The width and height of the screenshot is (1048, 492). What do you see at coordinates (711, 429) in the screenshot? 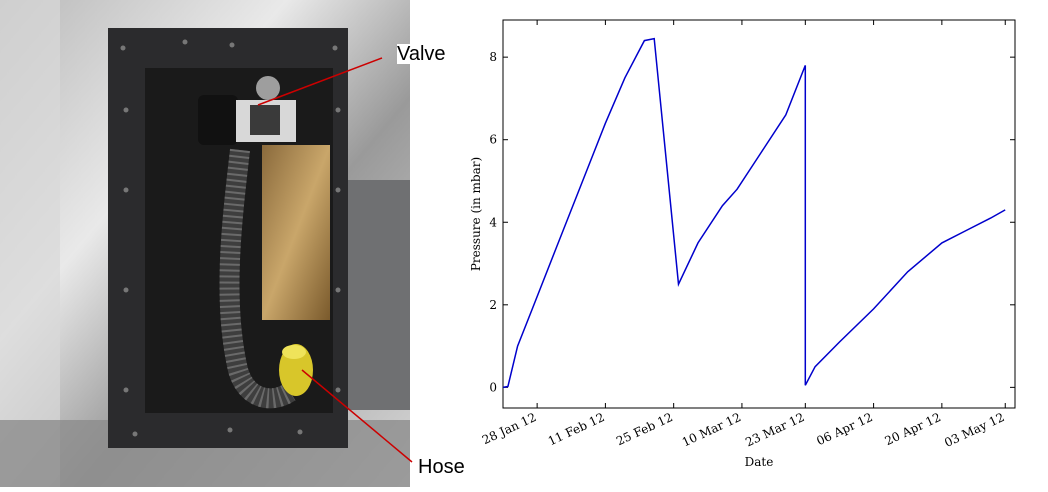
I see `x-tick-label: 10 Mar 12` at bounding box center [711, 429].